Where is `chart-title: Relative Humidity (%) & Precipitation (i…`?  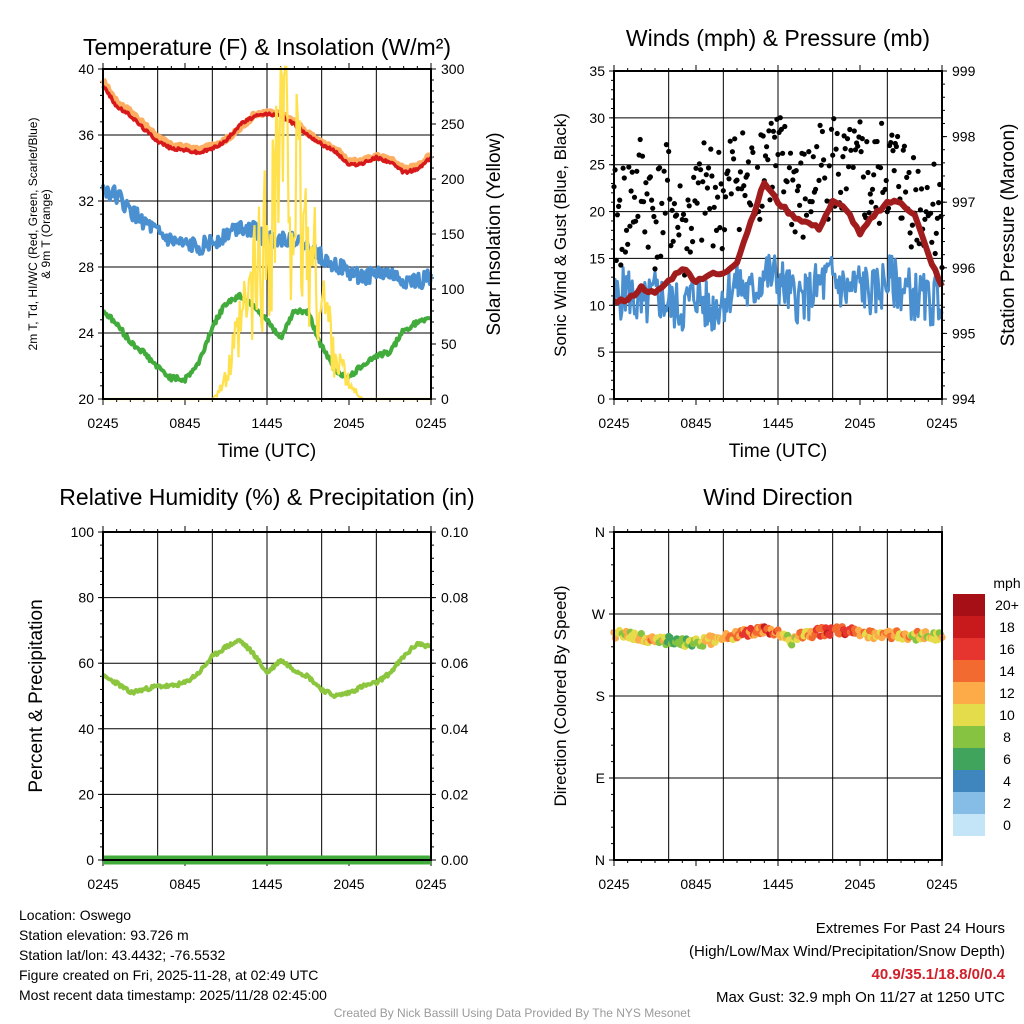
chart-title: Relative Humidity (%) & Precipitation (i… is located at coordinates (266, 497).